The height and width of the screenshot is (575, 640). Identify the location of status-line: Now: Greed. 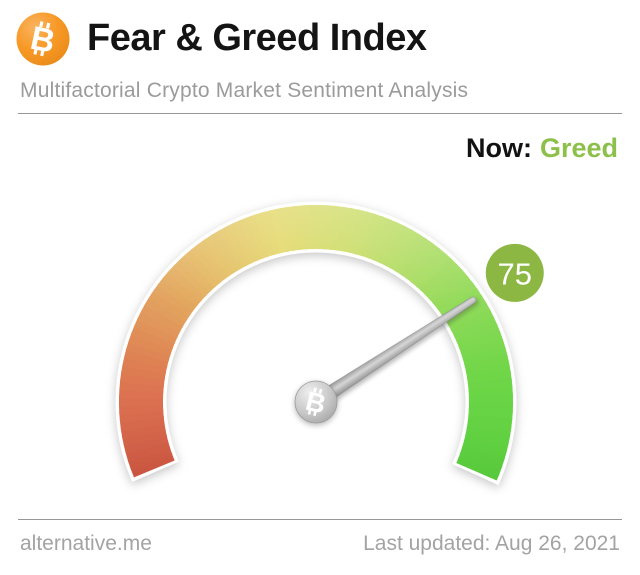
(542, 148).